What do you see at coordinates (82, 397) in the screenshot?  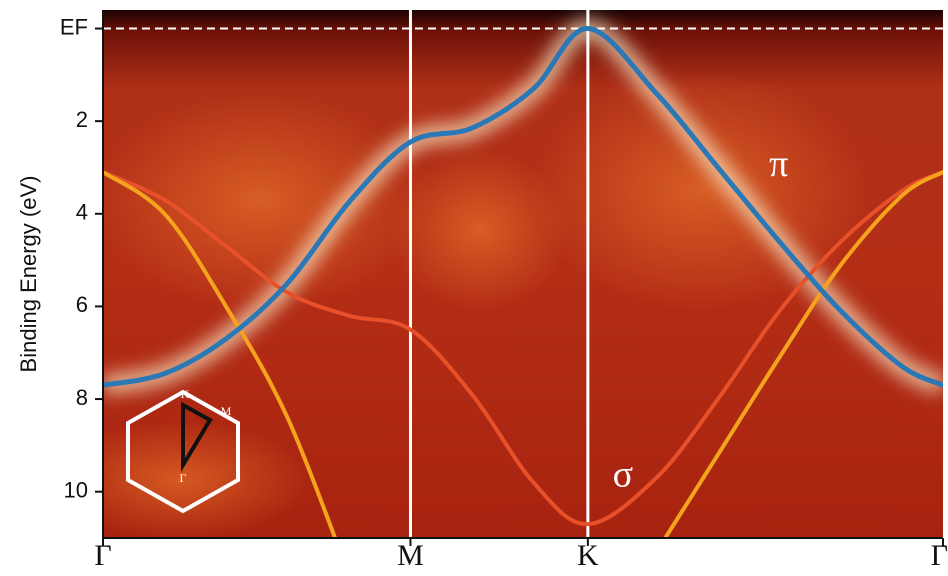 I see `y-tick-label: 8` at bounding box center [82, 397].